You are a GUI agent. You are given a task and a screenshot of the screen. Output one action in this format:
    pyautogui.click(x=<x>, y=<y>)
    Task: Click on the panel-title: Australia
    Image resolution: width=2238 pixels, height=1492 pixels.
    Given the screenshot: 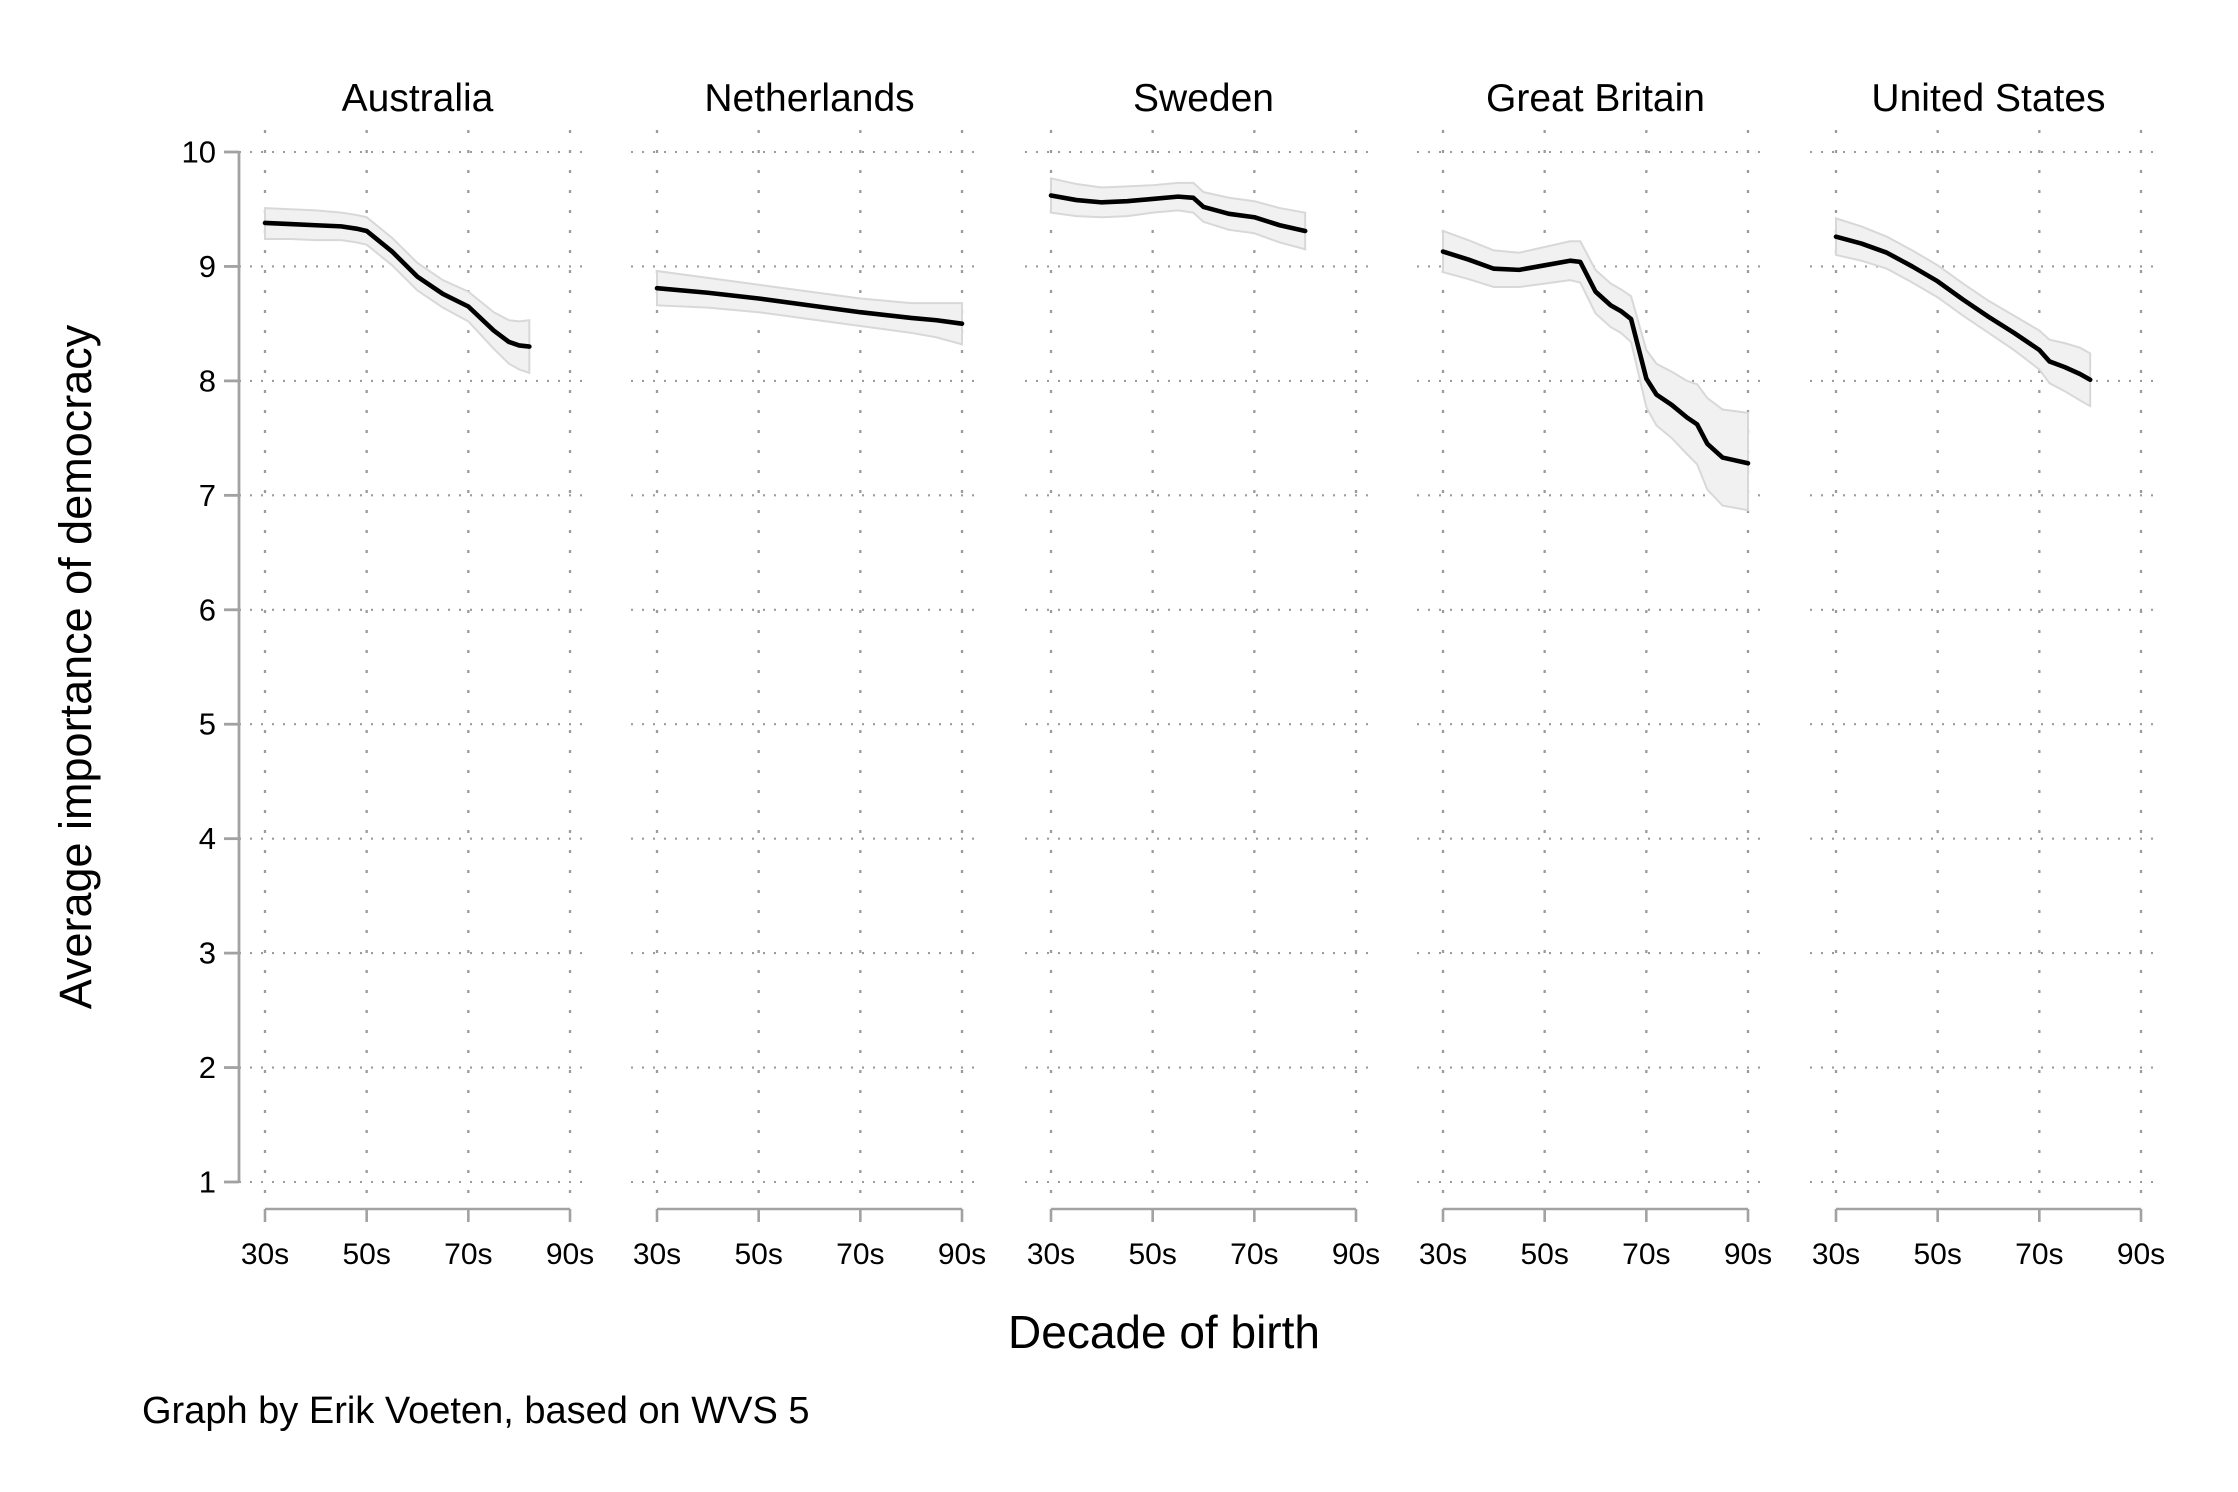 What is the action you would take?
    pyautogui.click(x=418, y=98)
    